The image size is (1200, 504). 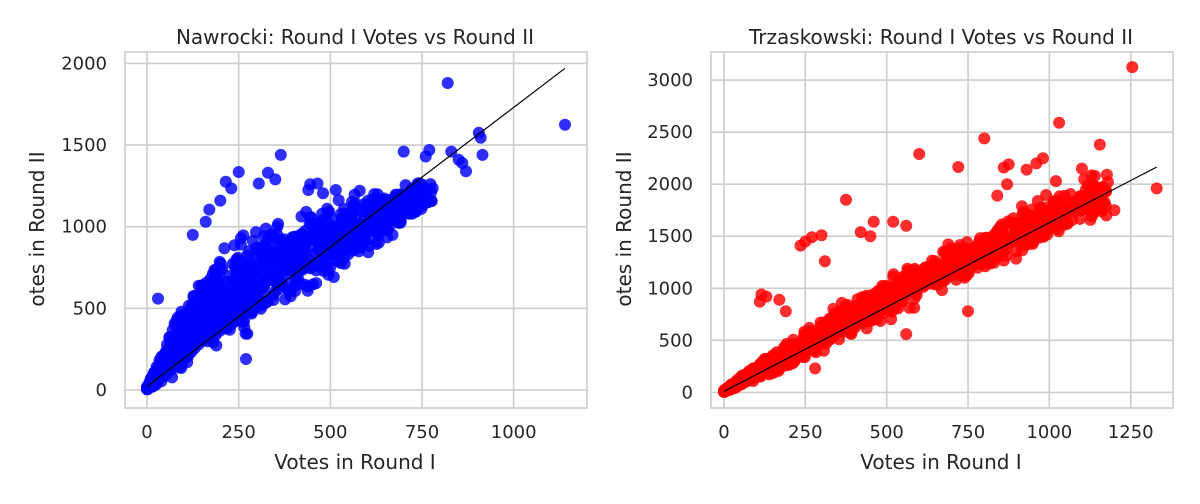 I want to click on x-tick-label: 500, so click(x=330, y=432).